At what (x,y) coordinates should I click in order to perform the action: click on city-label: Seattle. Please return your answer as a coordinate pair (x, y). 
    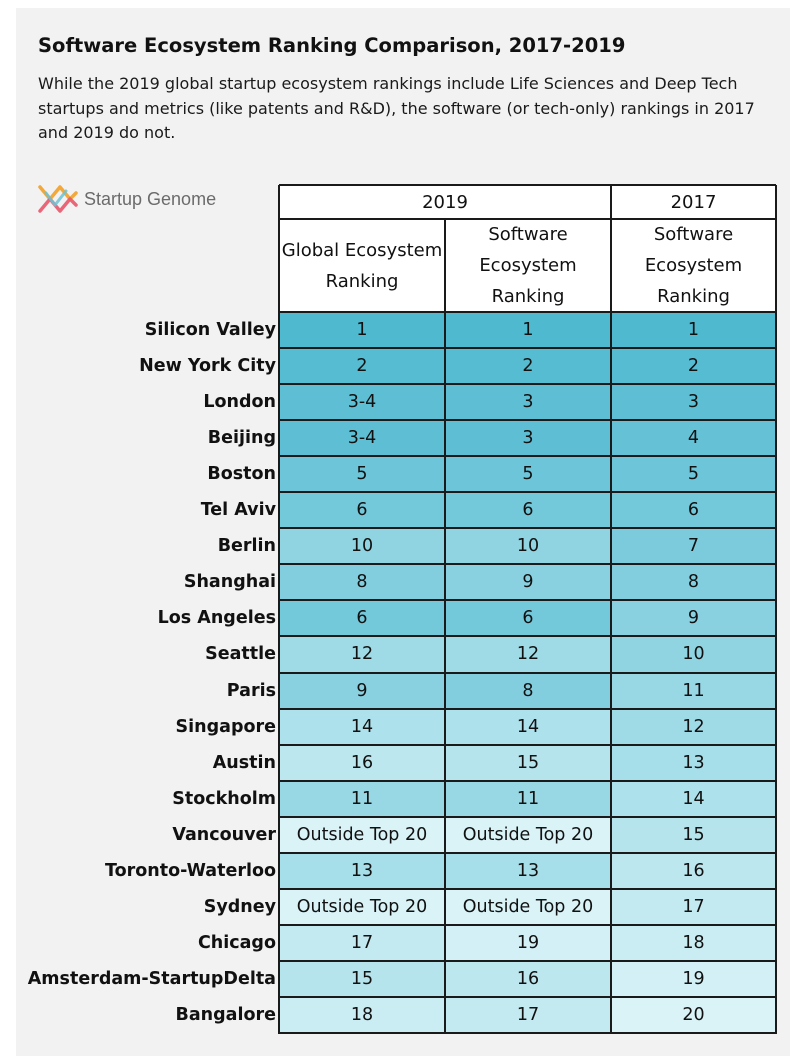
    Looking at the image, I should click on (240, 654).